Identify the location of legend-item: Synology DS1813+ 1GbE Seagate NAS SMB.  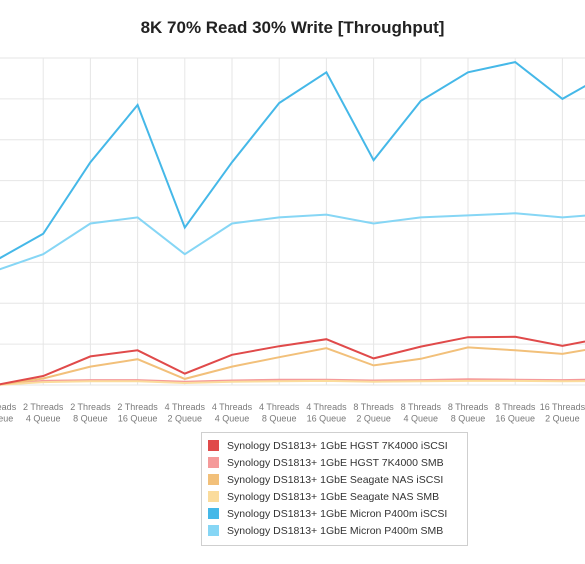
(334, 496).